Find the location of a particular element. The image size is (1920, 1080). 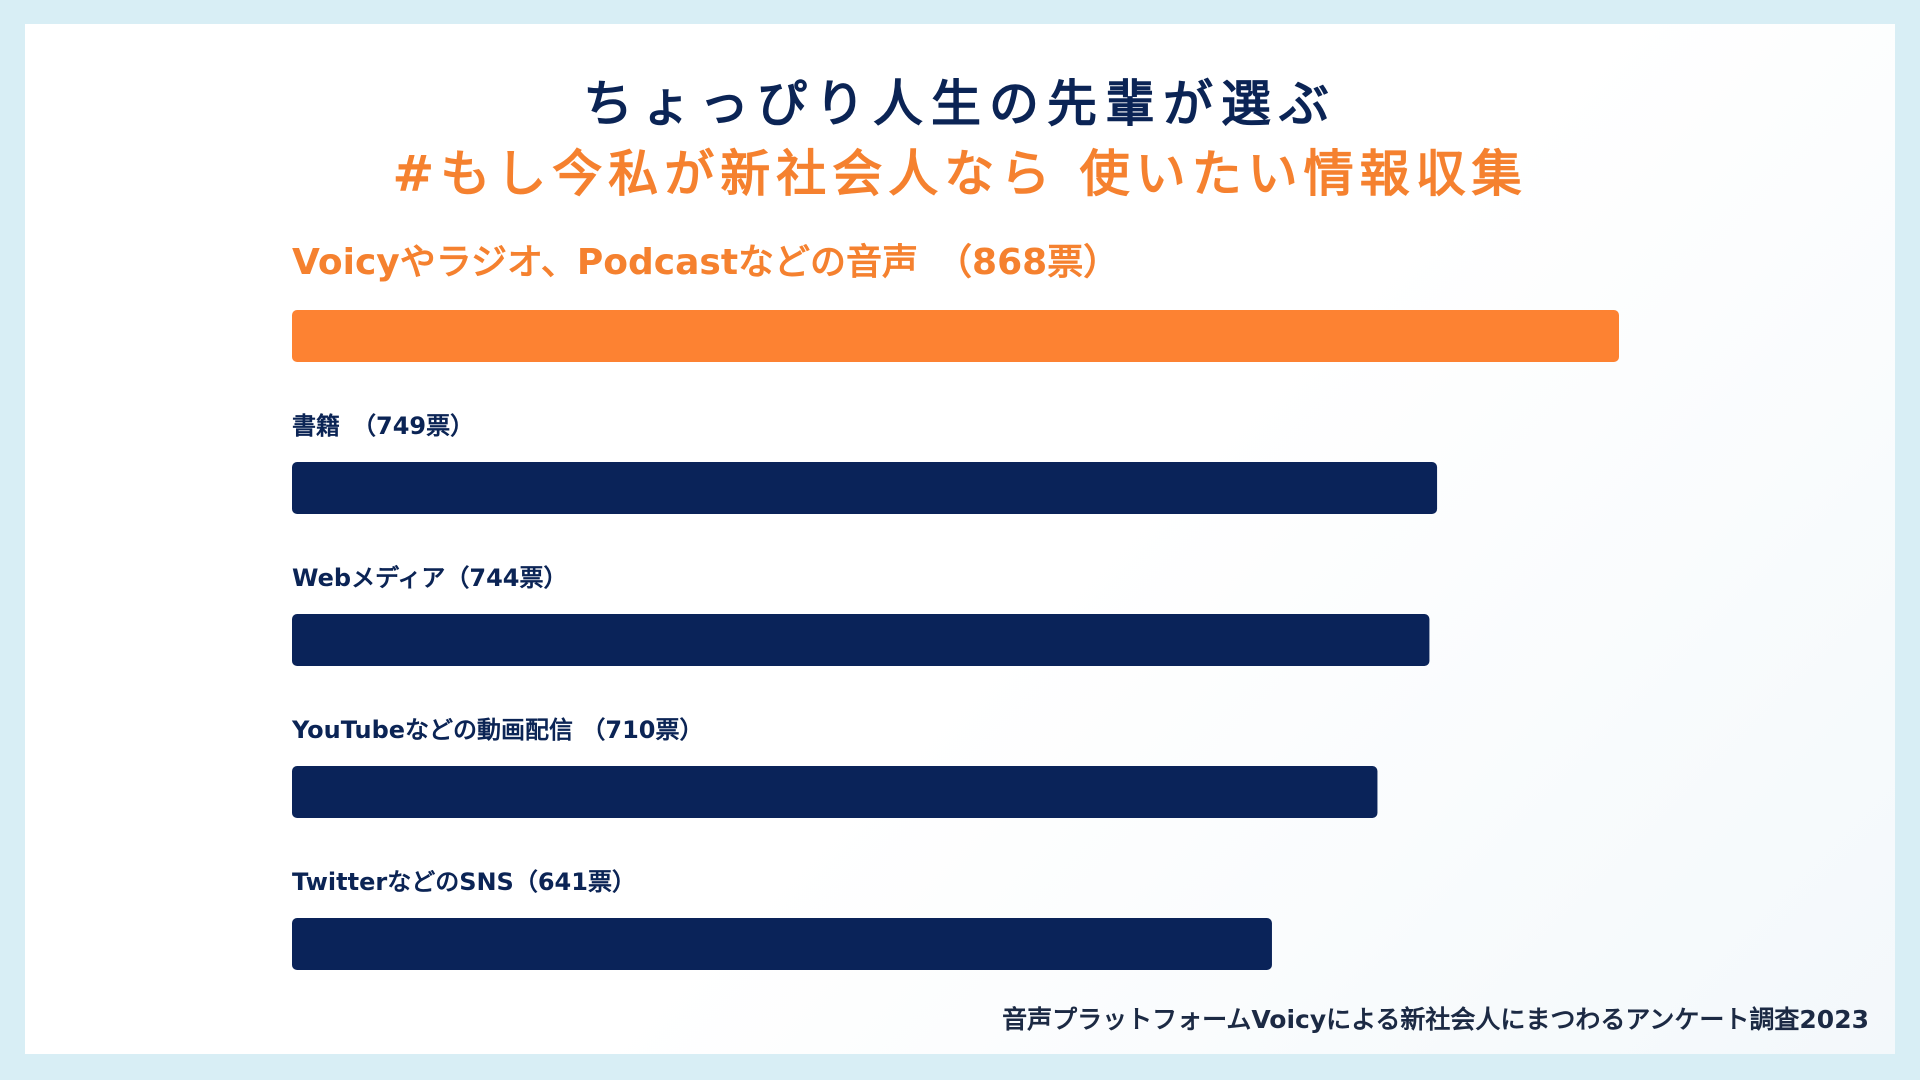

bar-label-2: 書籍 （749票） is located at coordinates (383, 426).